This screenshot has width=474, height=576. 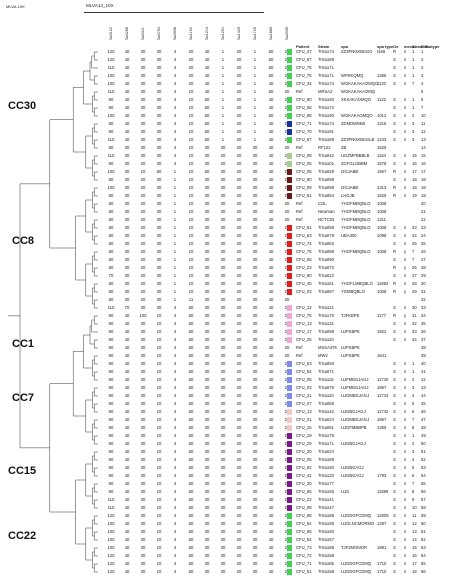 What do you see at coordinates (382, 211) in the screenshot?
I see `cell-spa-type: 1008` at bounding box center [382, 211].